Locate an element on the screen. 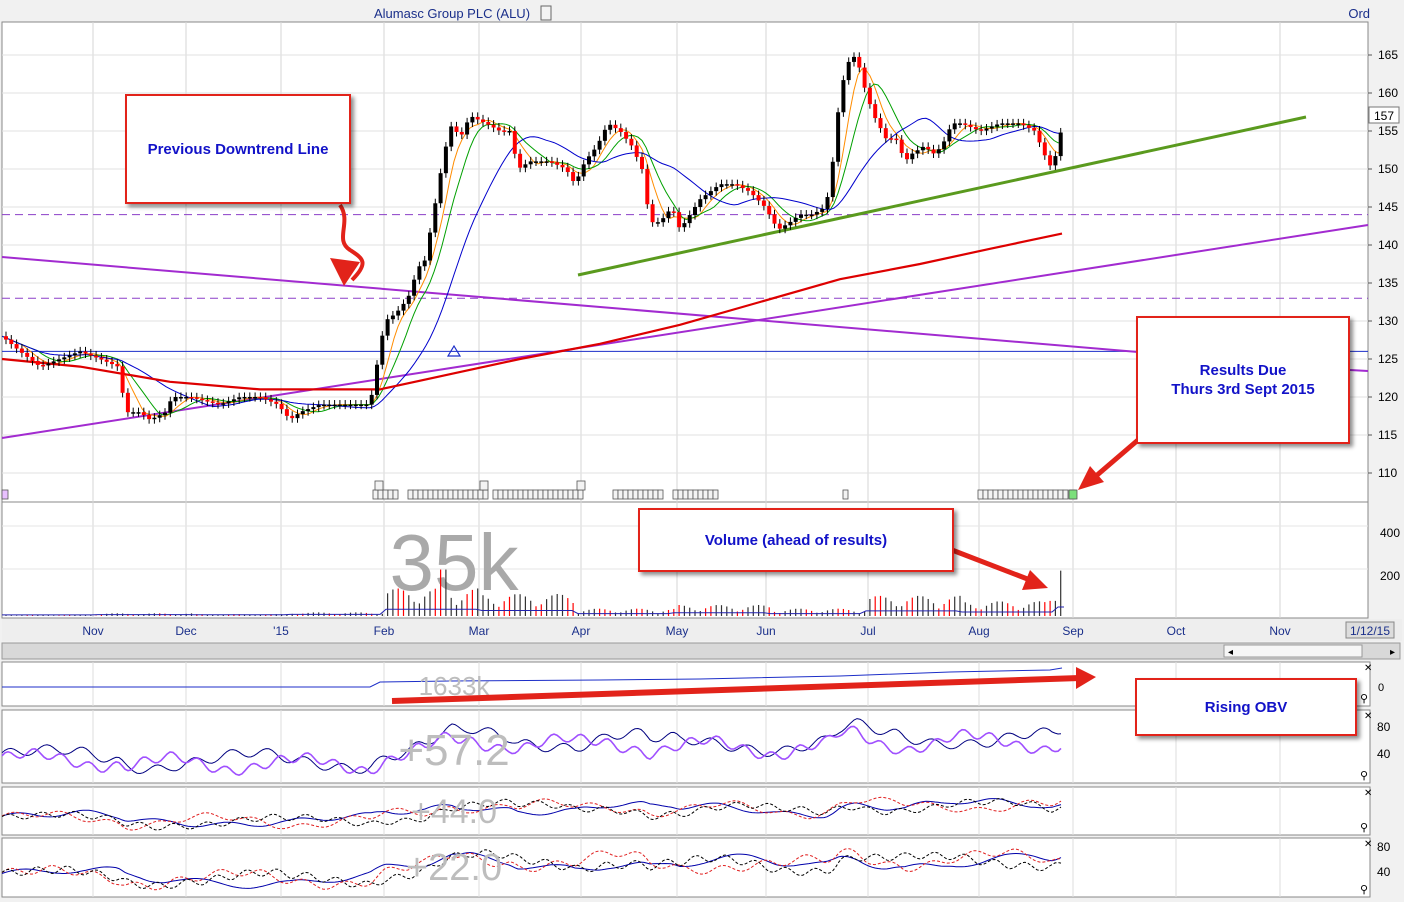 This screenshot has height=907, width=1404. time-tick-label: Dec is located at coordinates (185, 631).